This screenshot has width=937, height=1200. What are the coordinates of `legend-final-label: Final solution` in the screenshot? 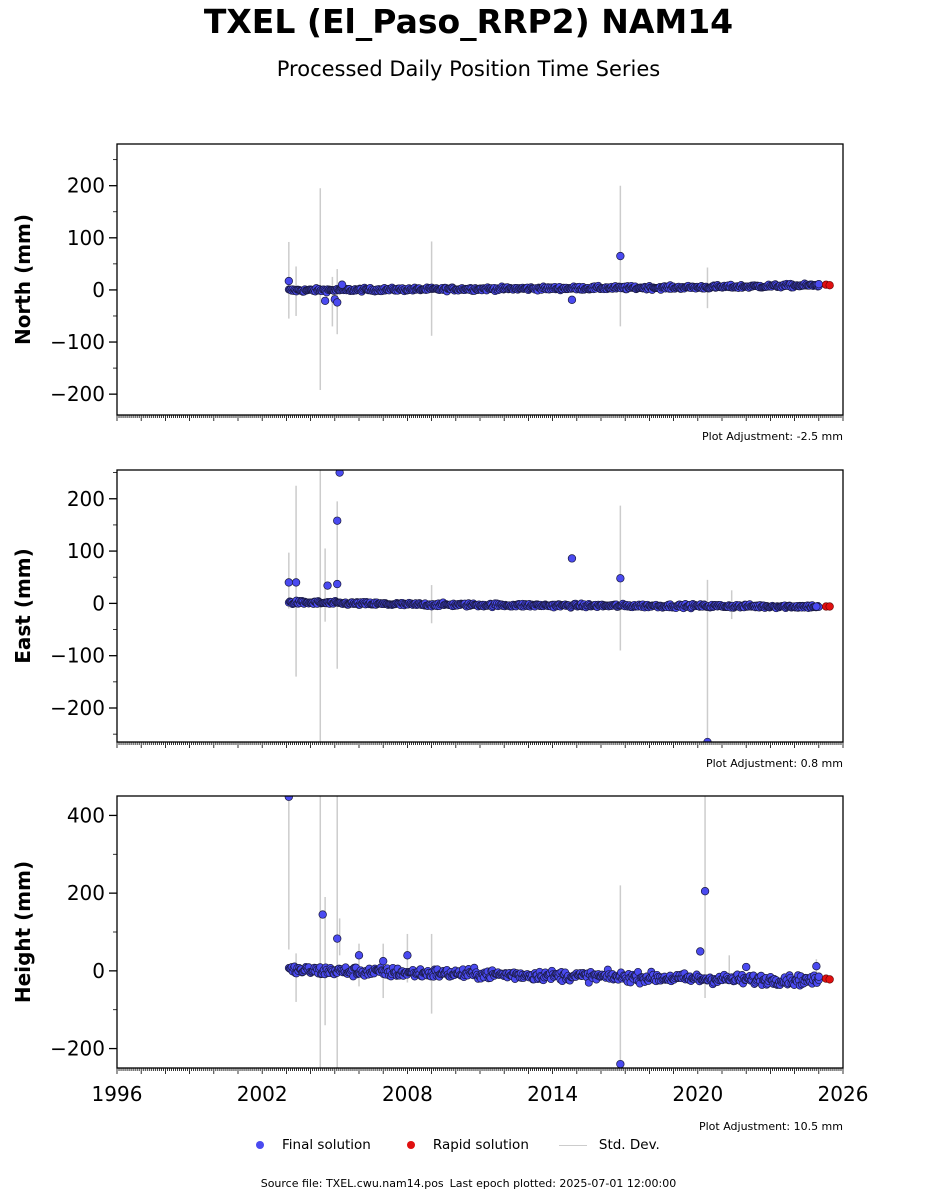 It's located at (326, 1145).